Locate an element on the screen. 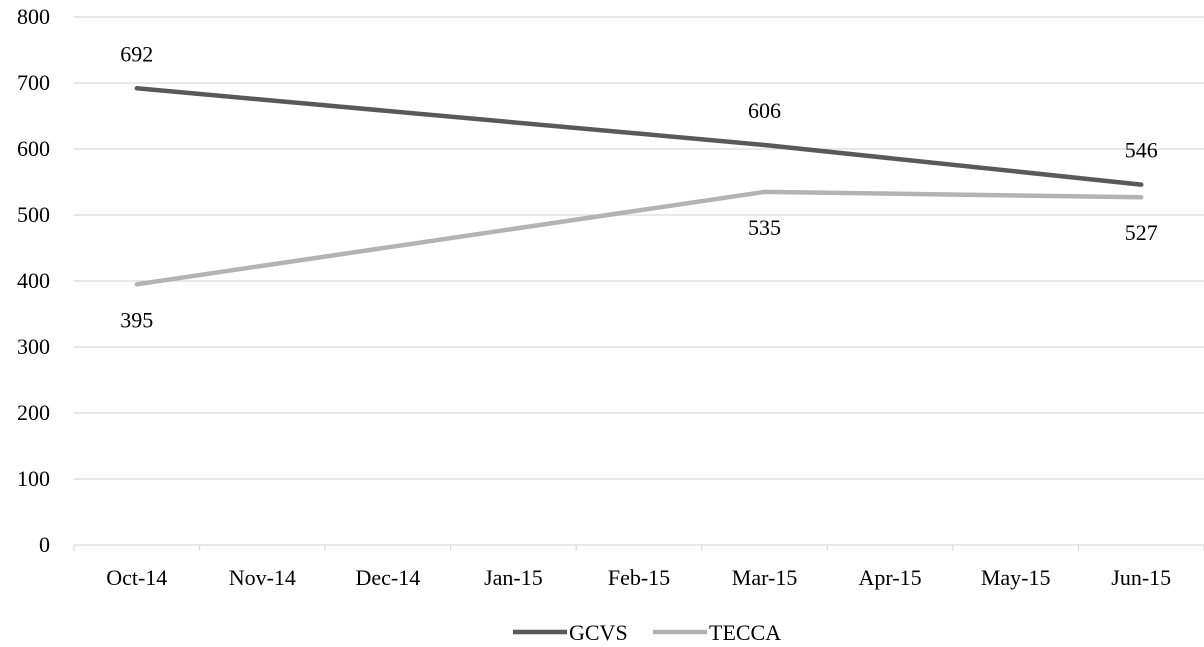 The image size is (1204, 647). series-line-tecca is located at coordinates (639, 238).